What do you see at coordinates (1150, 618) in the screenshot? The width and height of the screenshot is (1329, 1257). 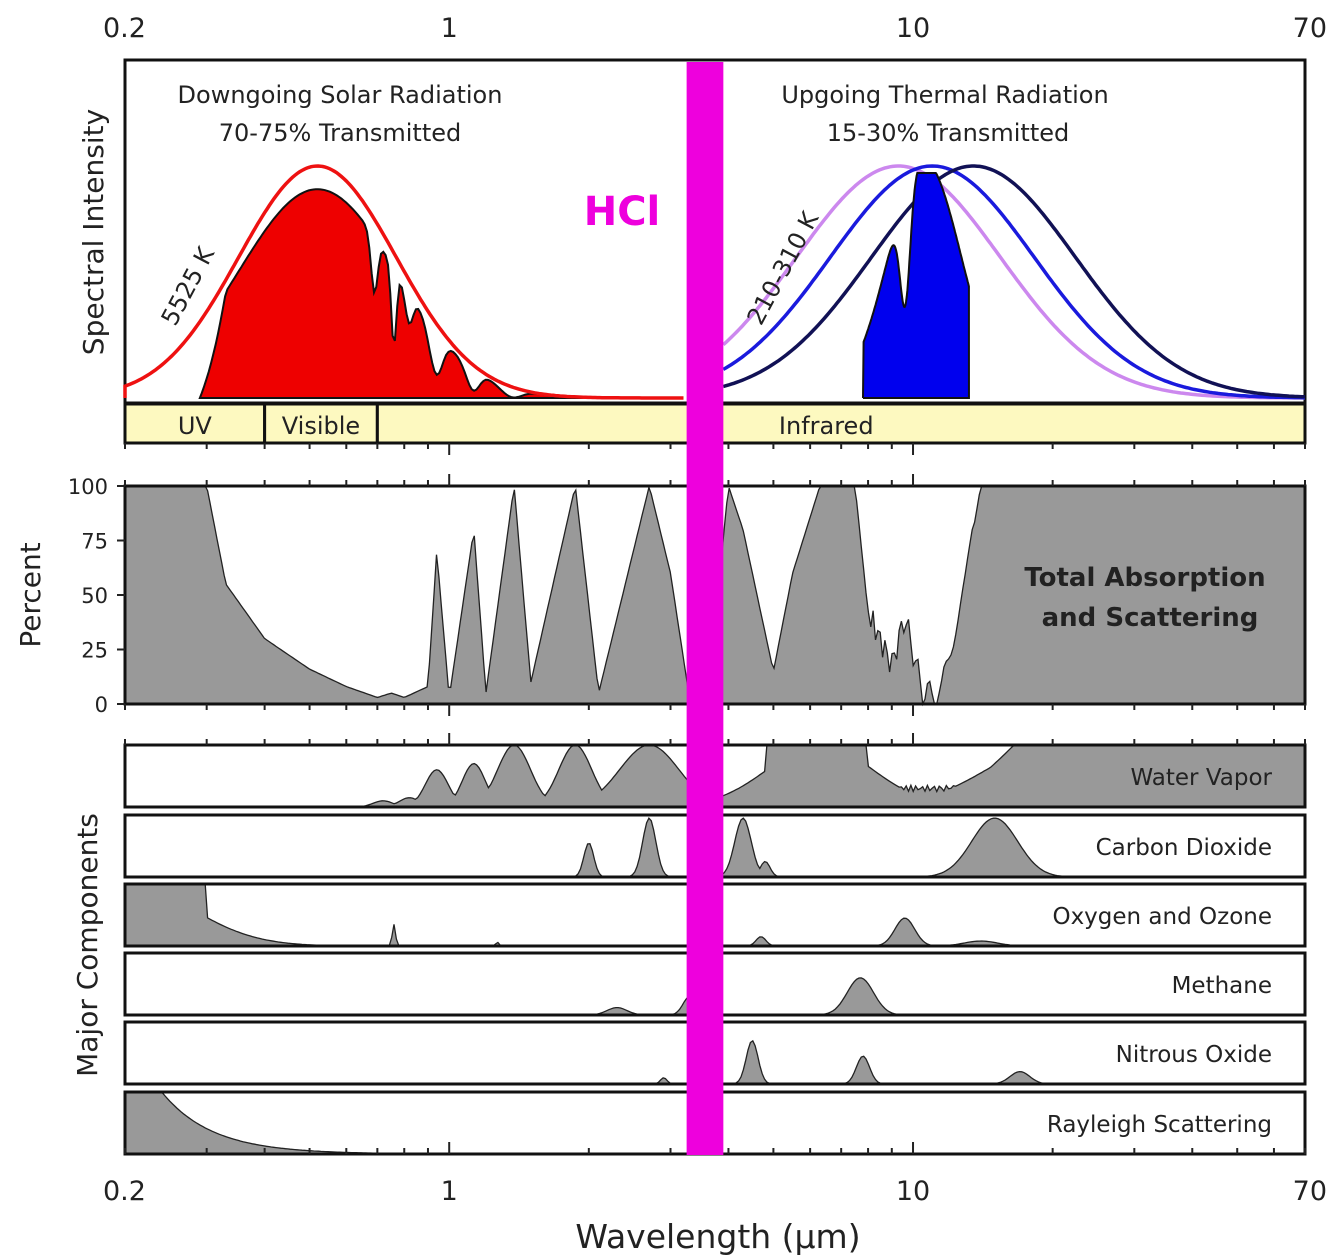 I see `total-title-line2: and Scattering` at bounding box center [1150, 618].